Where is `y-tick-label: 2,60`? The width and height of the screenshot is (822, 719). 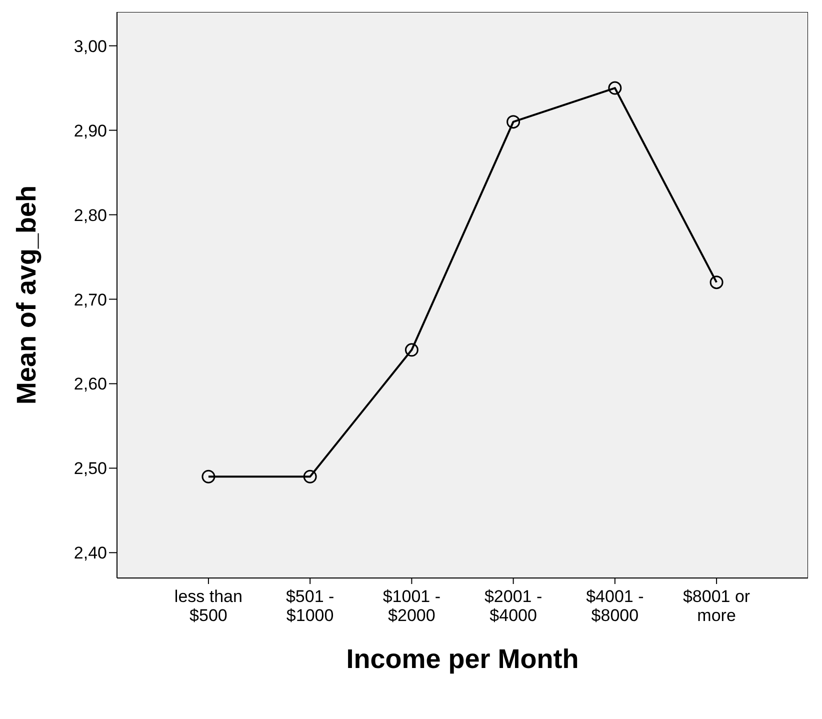
y-tick-label: 2,60 is located at coordinates (90, 384).